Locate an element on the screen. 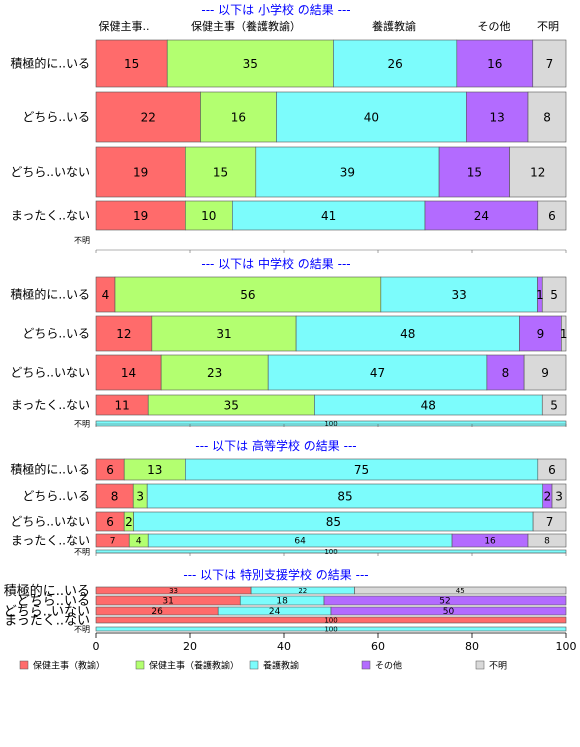 Image resolution: width=580 pixels, height=747 pixels. legend-label: 不明 is located at coordinates (498, 666).